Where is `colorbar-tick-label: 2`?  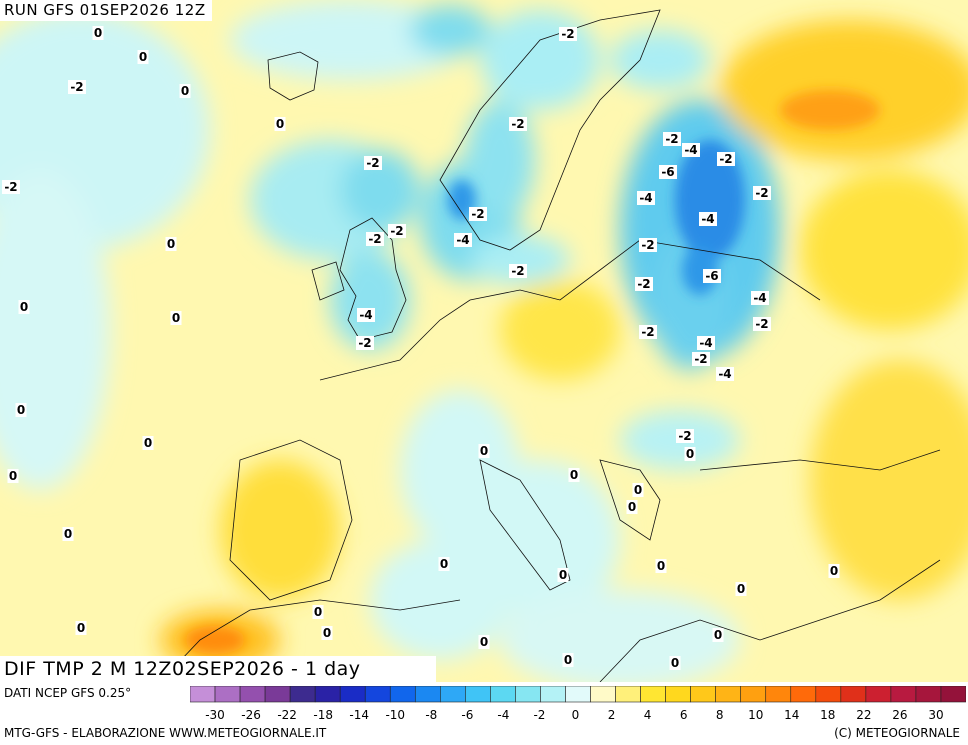 colorbar-tick-label: 2 is located at coordinates (612, 715).